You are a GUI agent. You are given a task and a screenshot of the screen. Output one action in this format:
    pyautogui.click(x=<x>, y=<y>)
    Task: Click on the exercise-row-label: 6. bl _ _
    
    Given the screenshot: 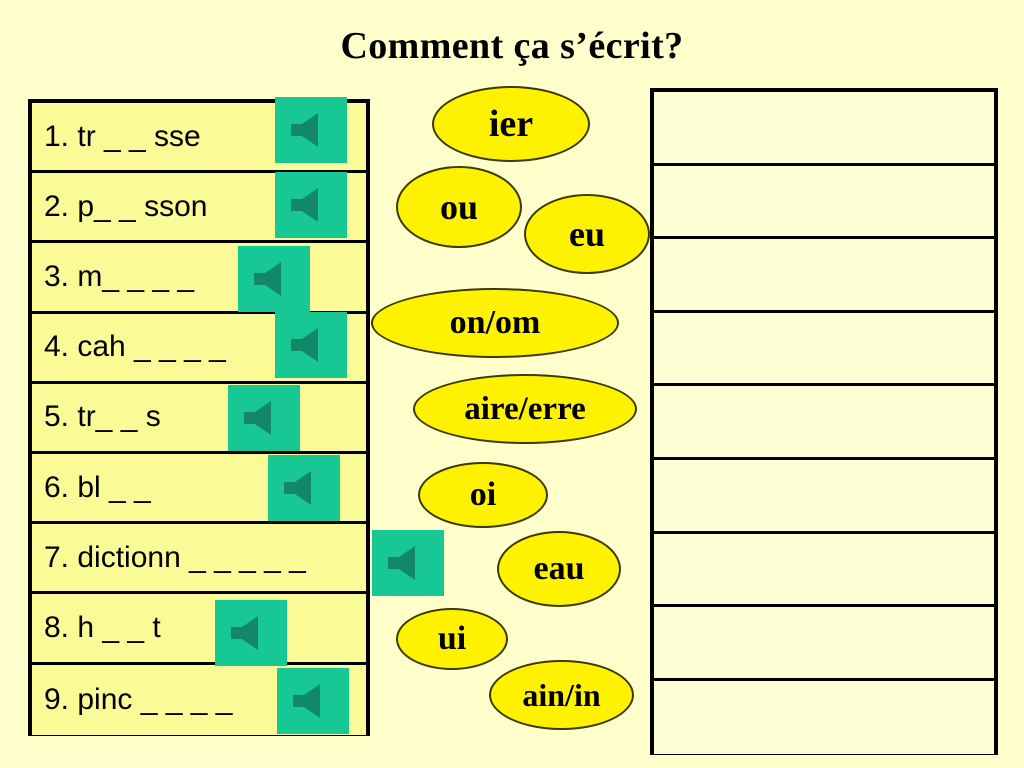 What is the action you would take?
    pyautogui.click(x=97, y=487)
    